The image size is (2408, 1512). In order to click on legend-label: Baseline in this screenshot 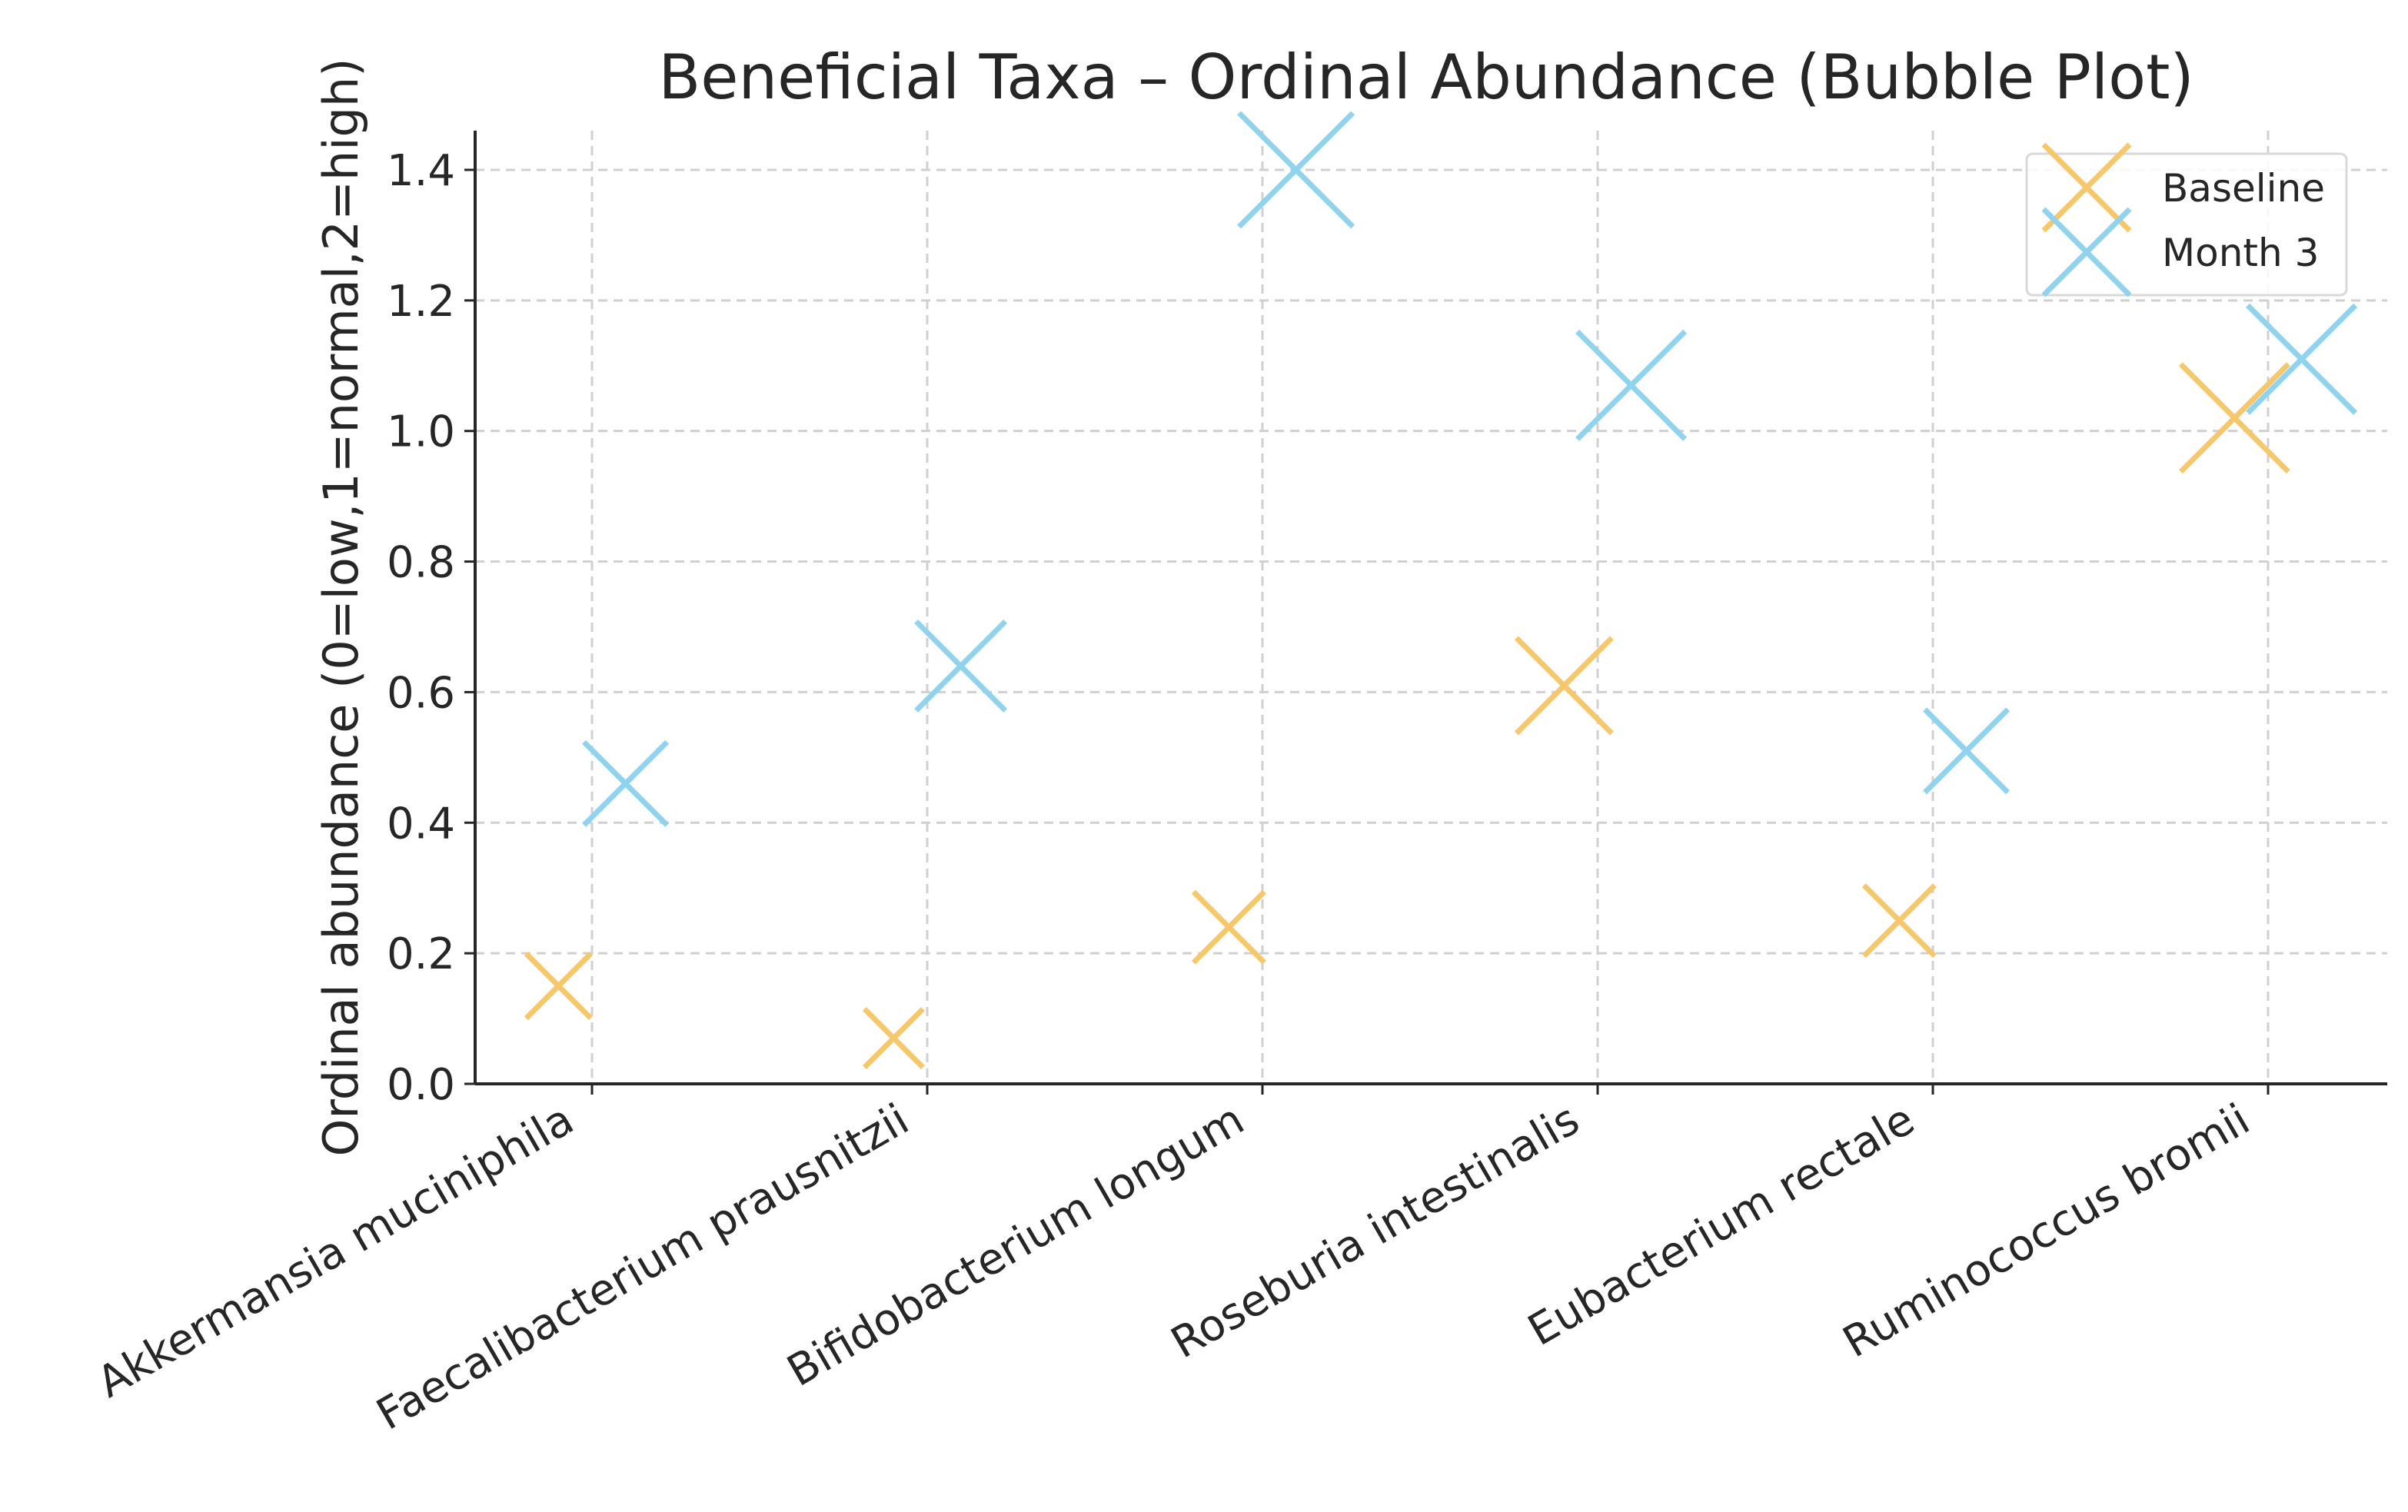, I will do `click(2244, 188)`.